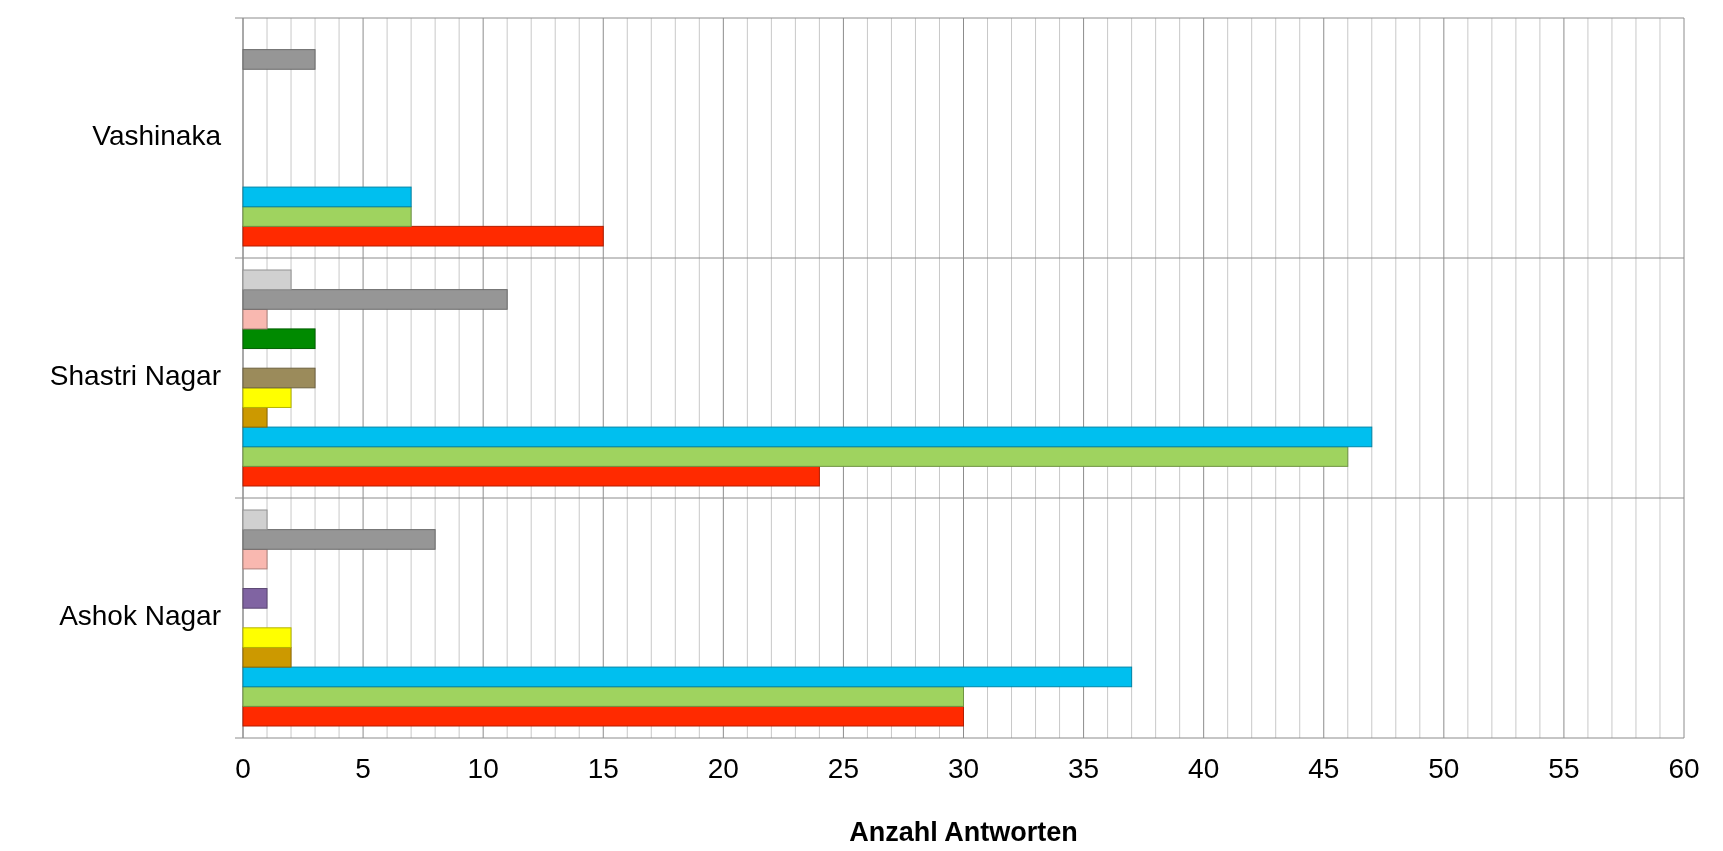 This screenshot has width=1723, height=851. I want to click on x-tick-label: 50, so click(1444, 768).